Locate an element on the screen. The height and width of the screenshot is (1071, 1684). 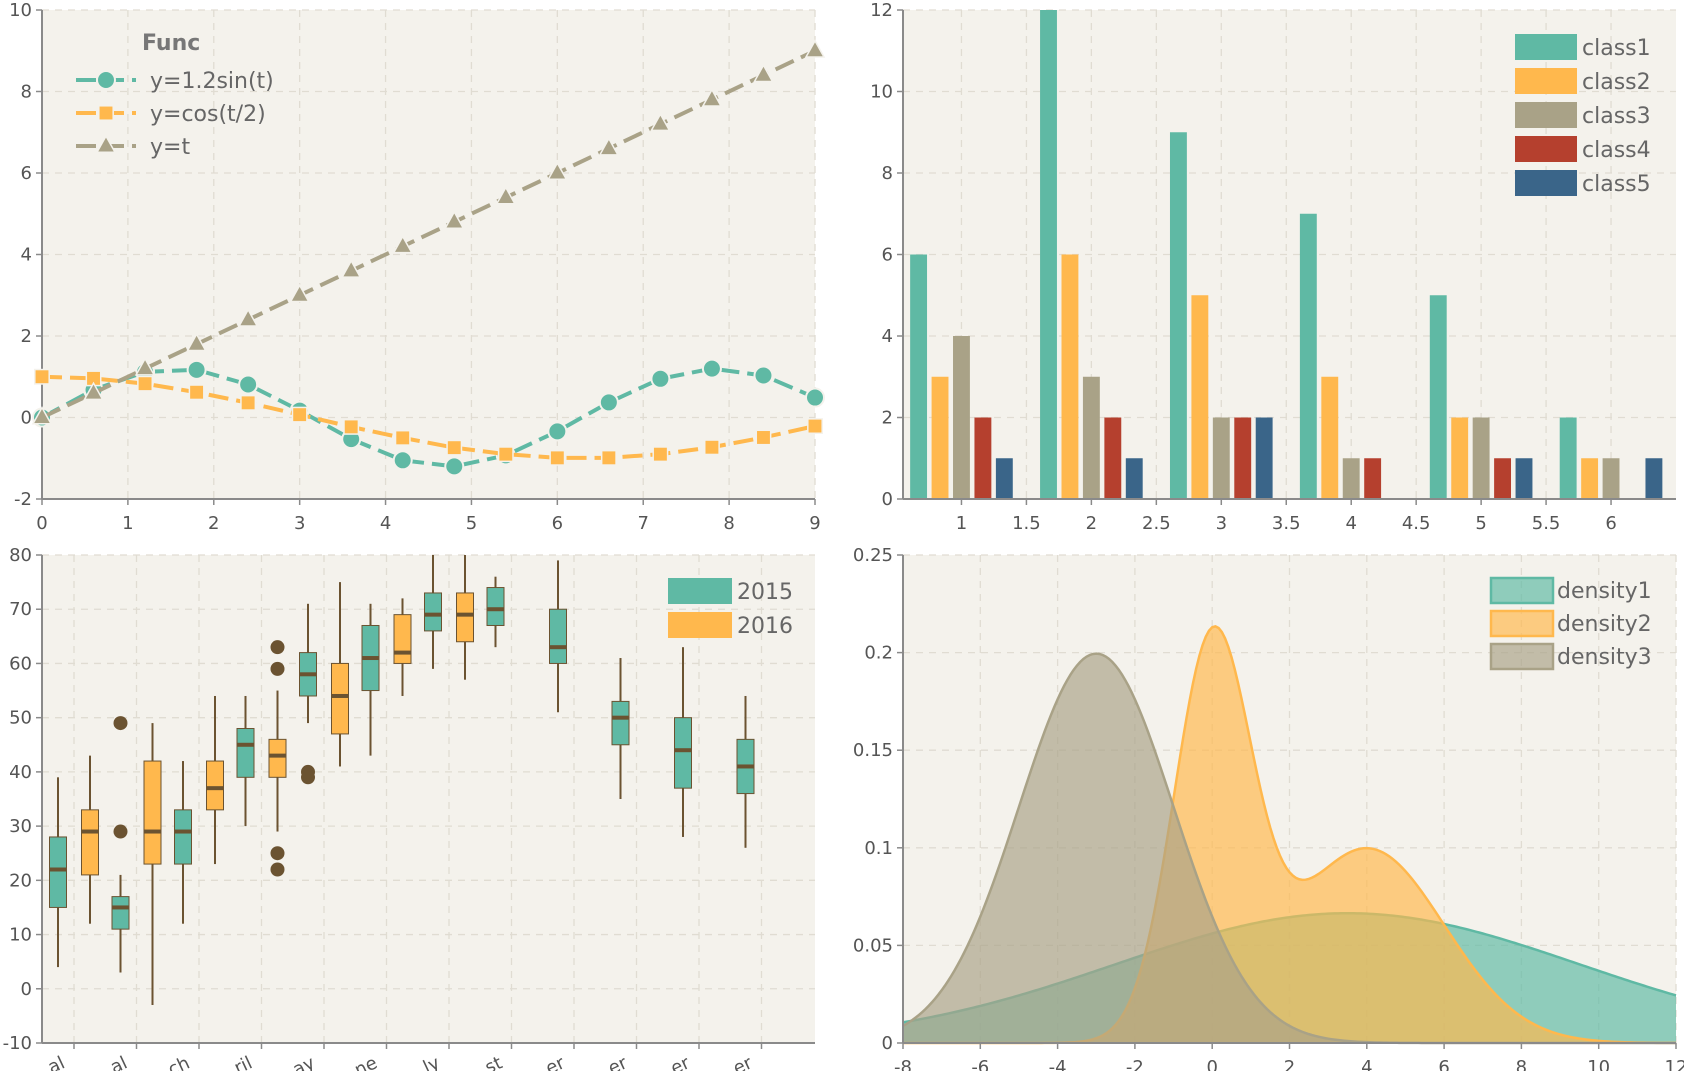
legend-label: 2016 is located at coordinates (765, 626).